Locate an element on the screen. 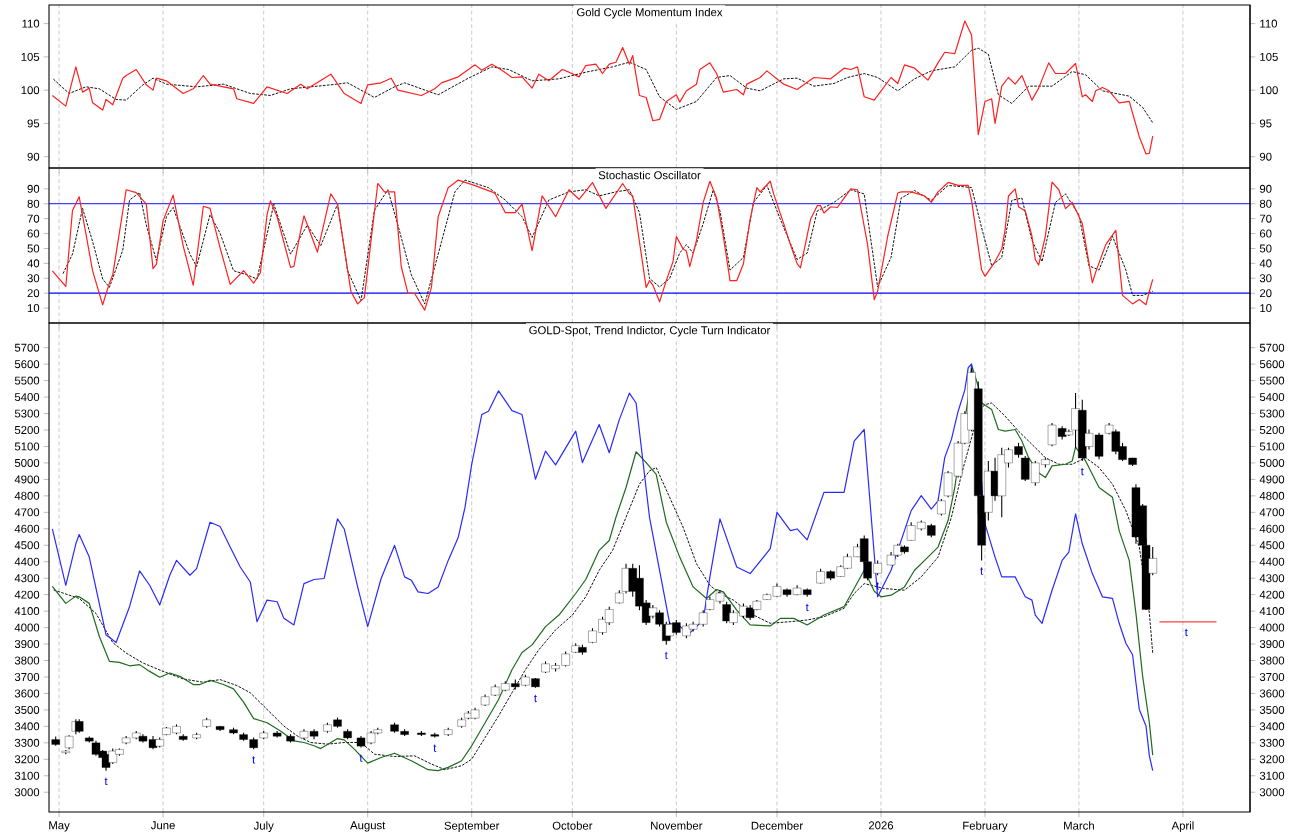 The image size is (1300, 834). x-tick-label: July is located at coordinates (263, 826).